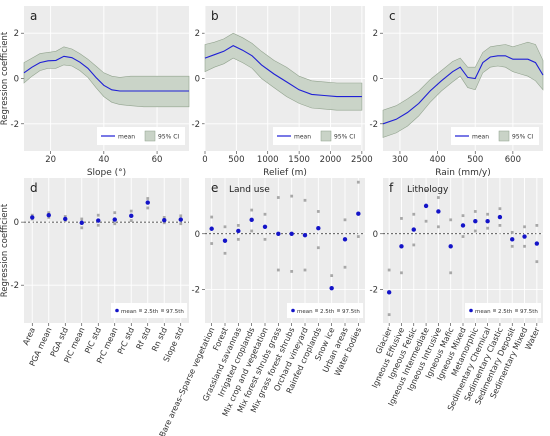 Image resolution: width=550 pixels, height=436 pixels. What do you see at coordinates (331, 160) in the screenshot?
I see `x-tick-label: 2000` at bounding box center [331, 160].